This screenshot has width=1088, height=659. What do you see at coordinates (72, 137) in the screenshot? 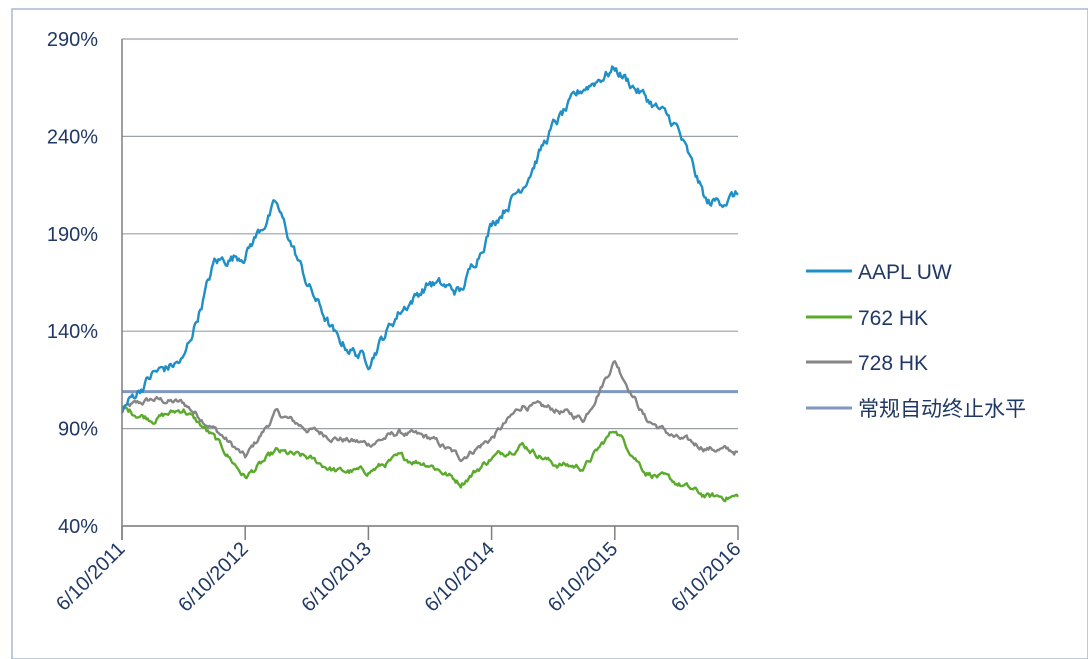
I see `y-tick-label: 240%` at bounding box center [72, 137].